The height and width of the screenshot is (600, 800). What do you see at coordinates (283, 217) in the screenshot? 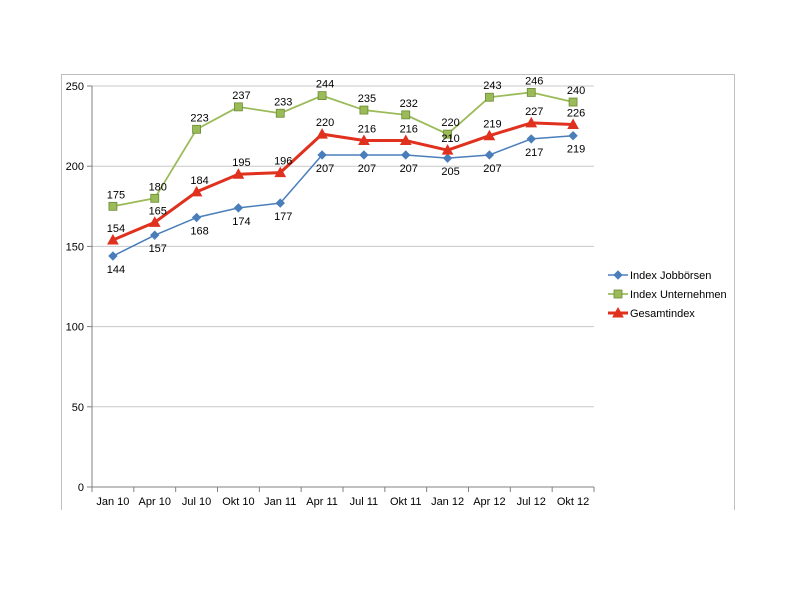
I see `data-label: 177` at bounding box center [283, 217].